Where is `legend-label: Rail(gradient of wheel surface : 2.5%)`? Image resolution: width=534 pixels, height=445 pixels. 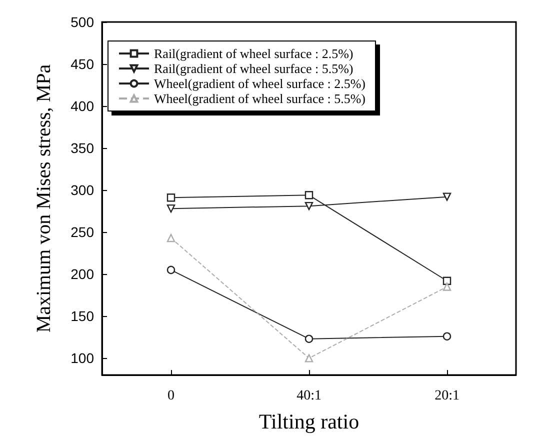 legend-label: Rail(gradient of wheel surface : 2.5%) is located at coordinates (254, 53).